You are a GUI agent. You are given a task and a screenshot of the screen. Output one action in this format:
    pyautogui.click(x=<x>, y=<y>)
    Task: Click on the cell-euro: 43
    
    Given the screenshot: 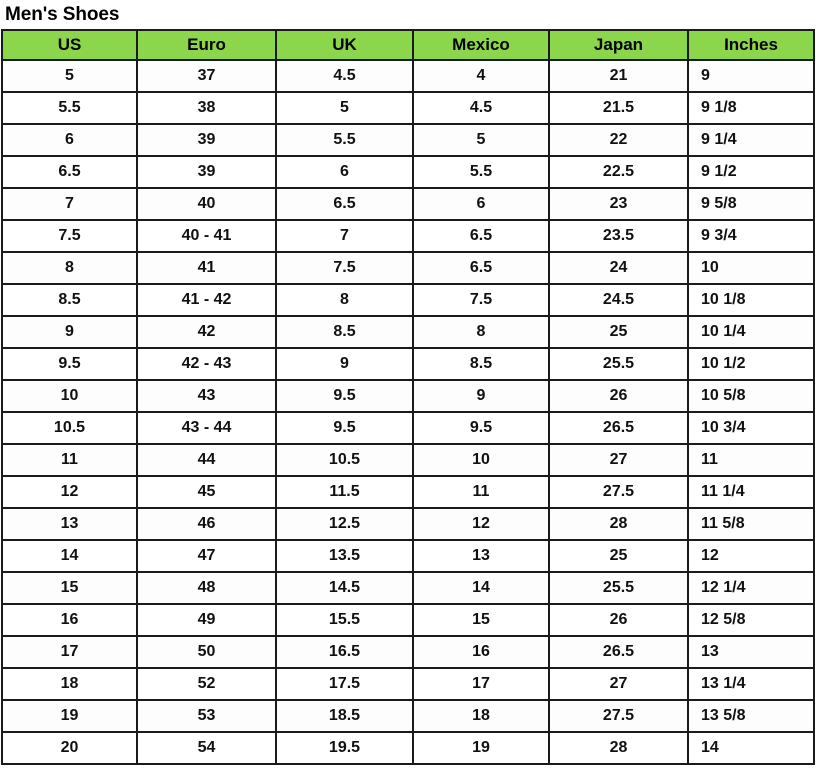 What is the action you would take?
    pyautogui.click(x=207, y=397)
    